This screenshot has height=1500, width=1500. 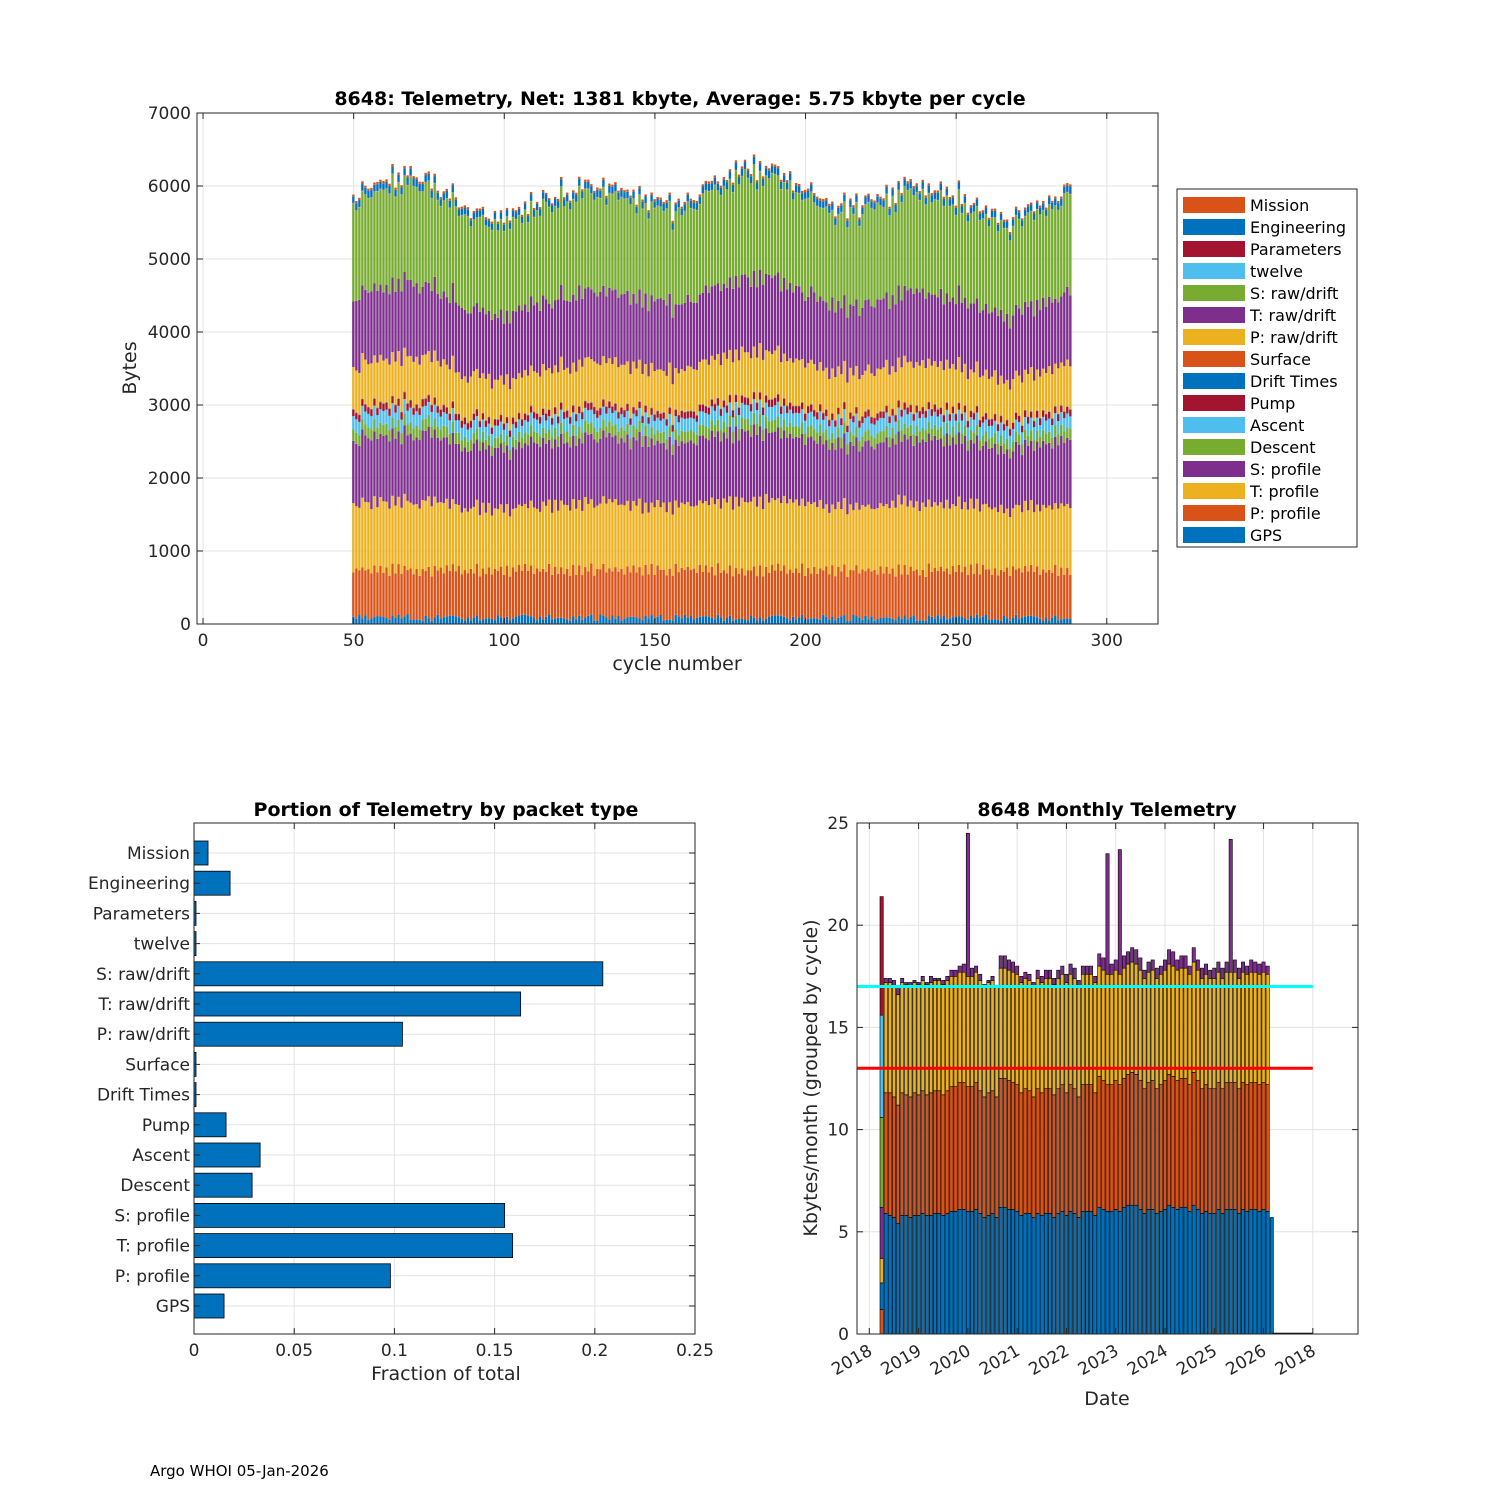 What do you see at coordinates (130, 367) in the screenshot?
I see `top-y-axis-label: Bytes` at bounding box center [130, 367].